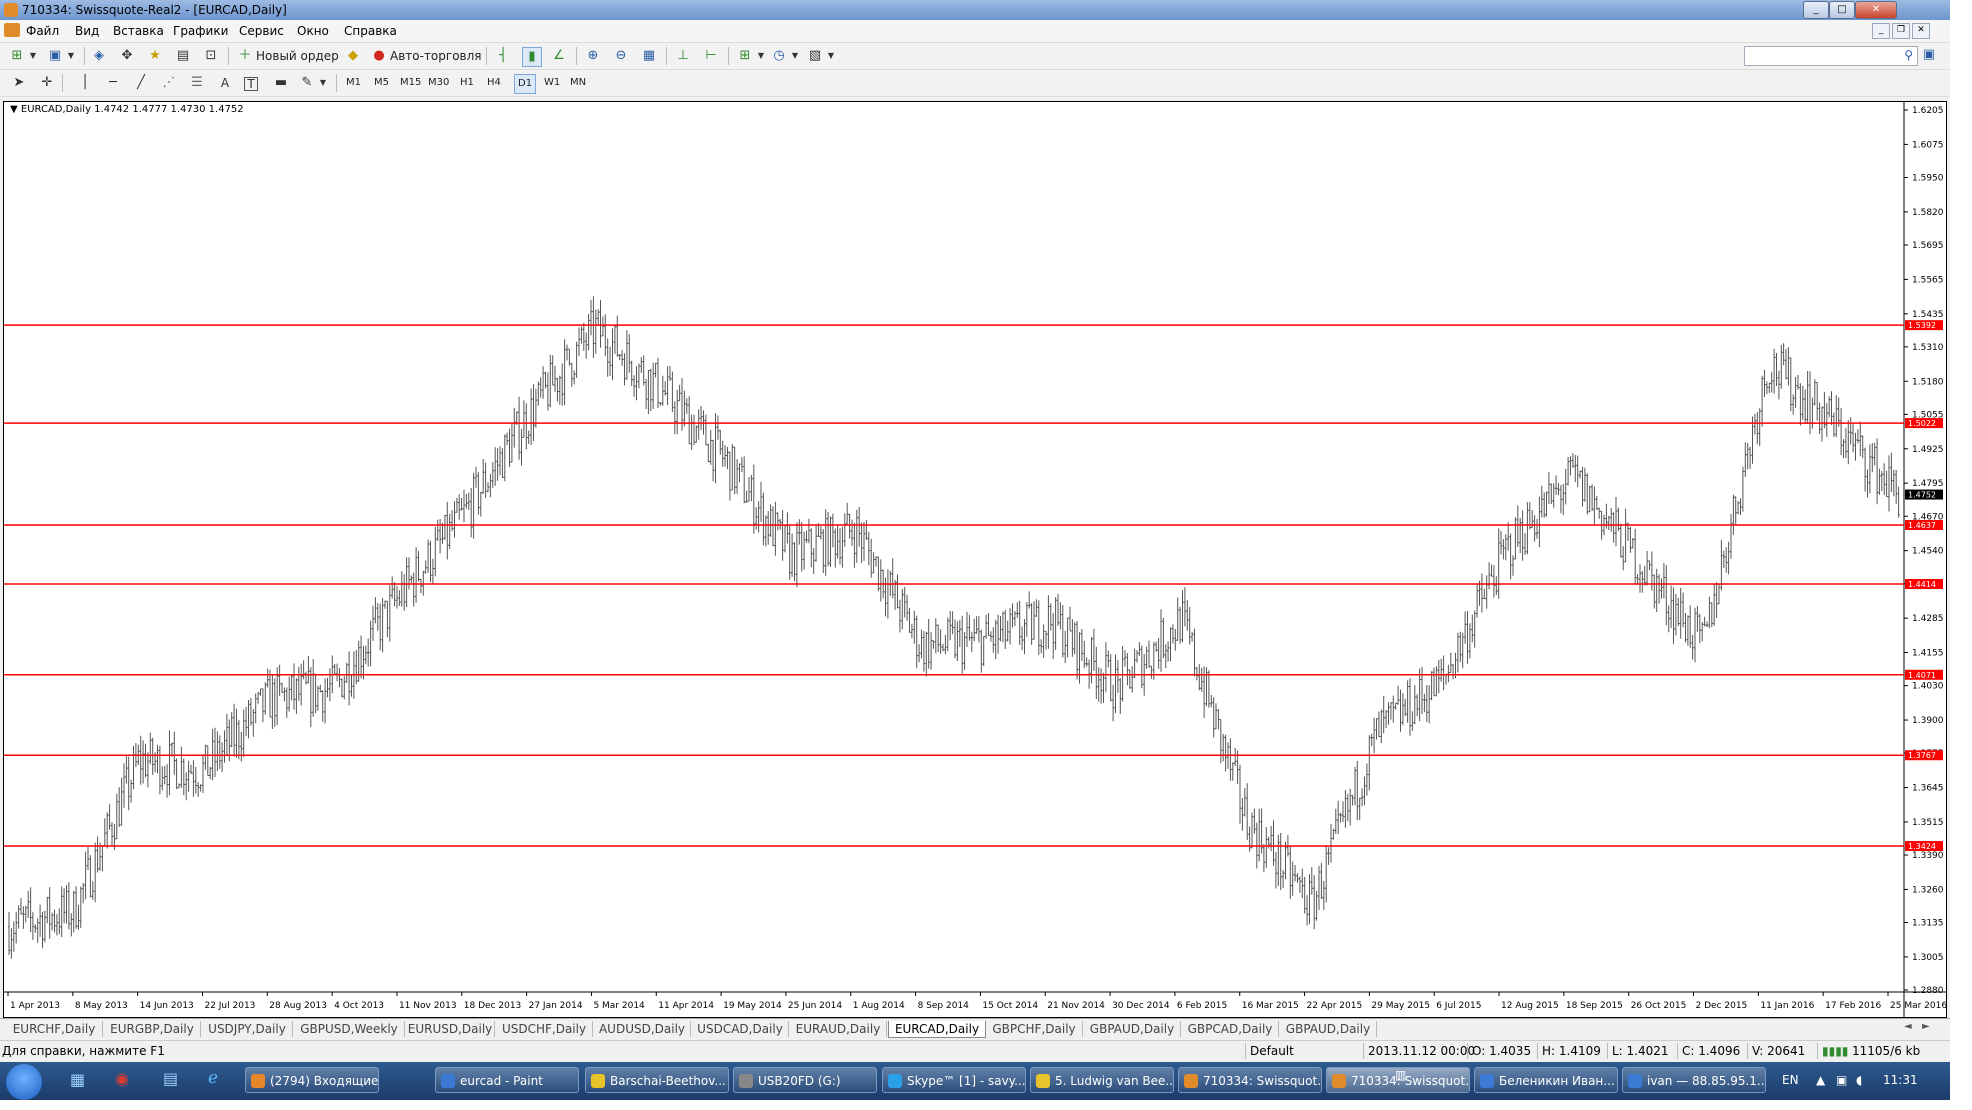  Describe the element at coordinates (47, 82) in the screenshot. I see `crosshair-icon: ✛` at that location.